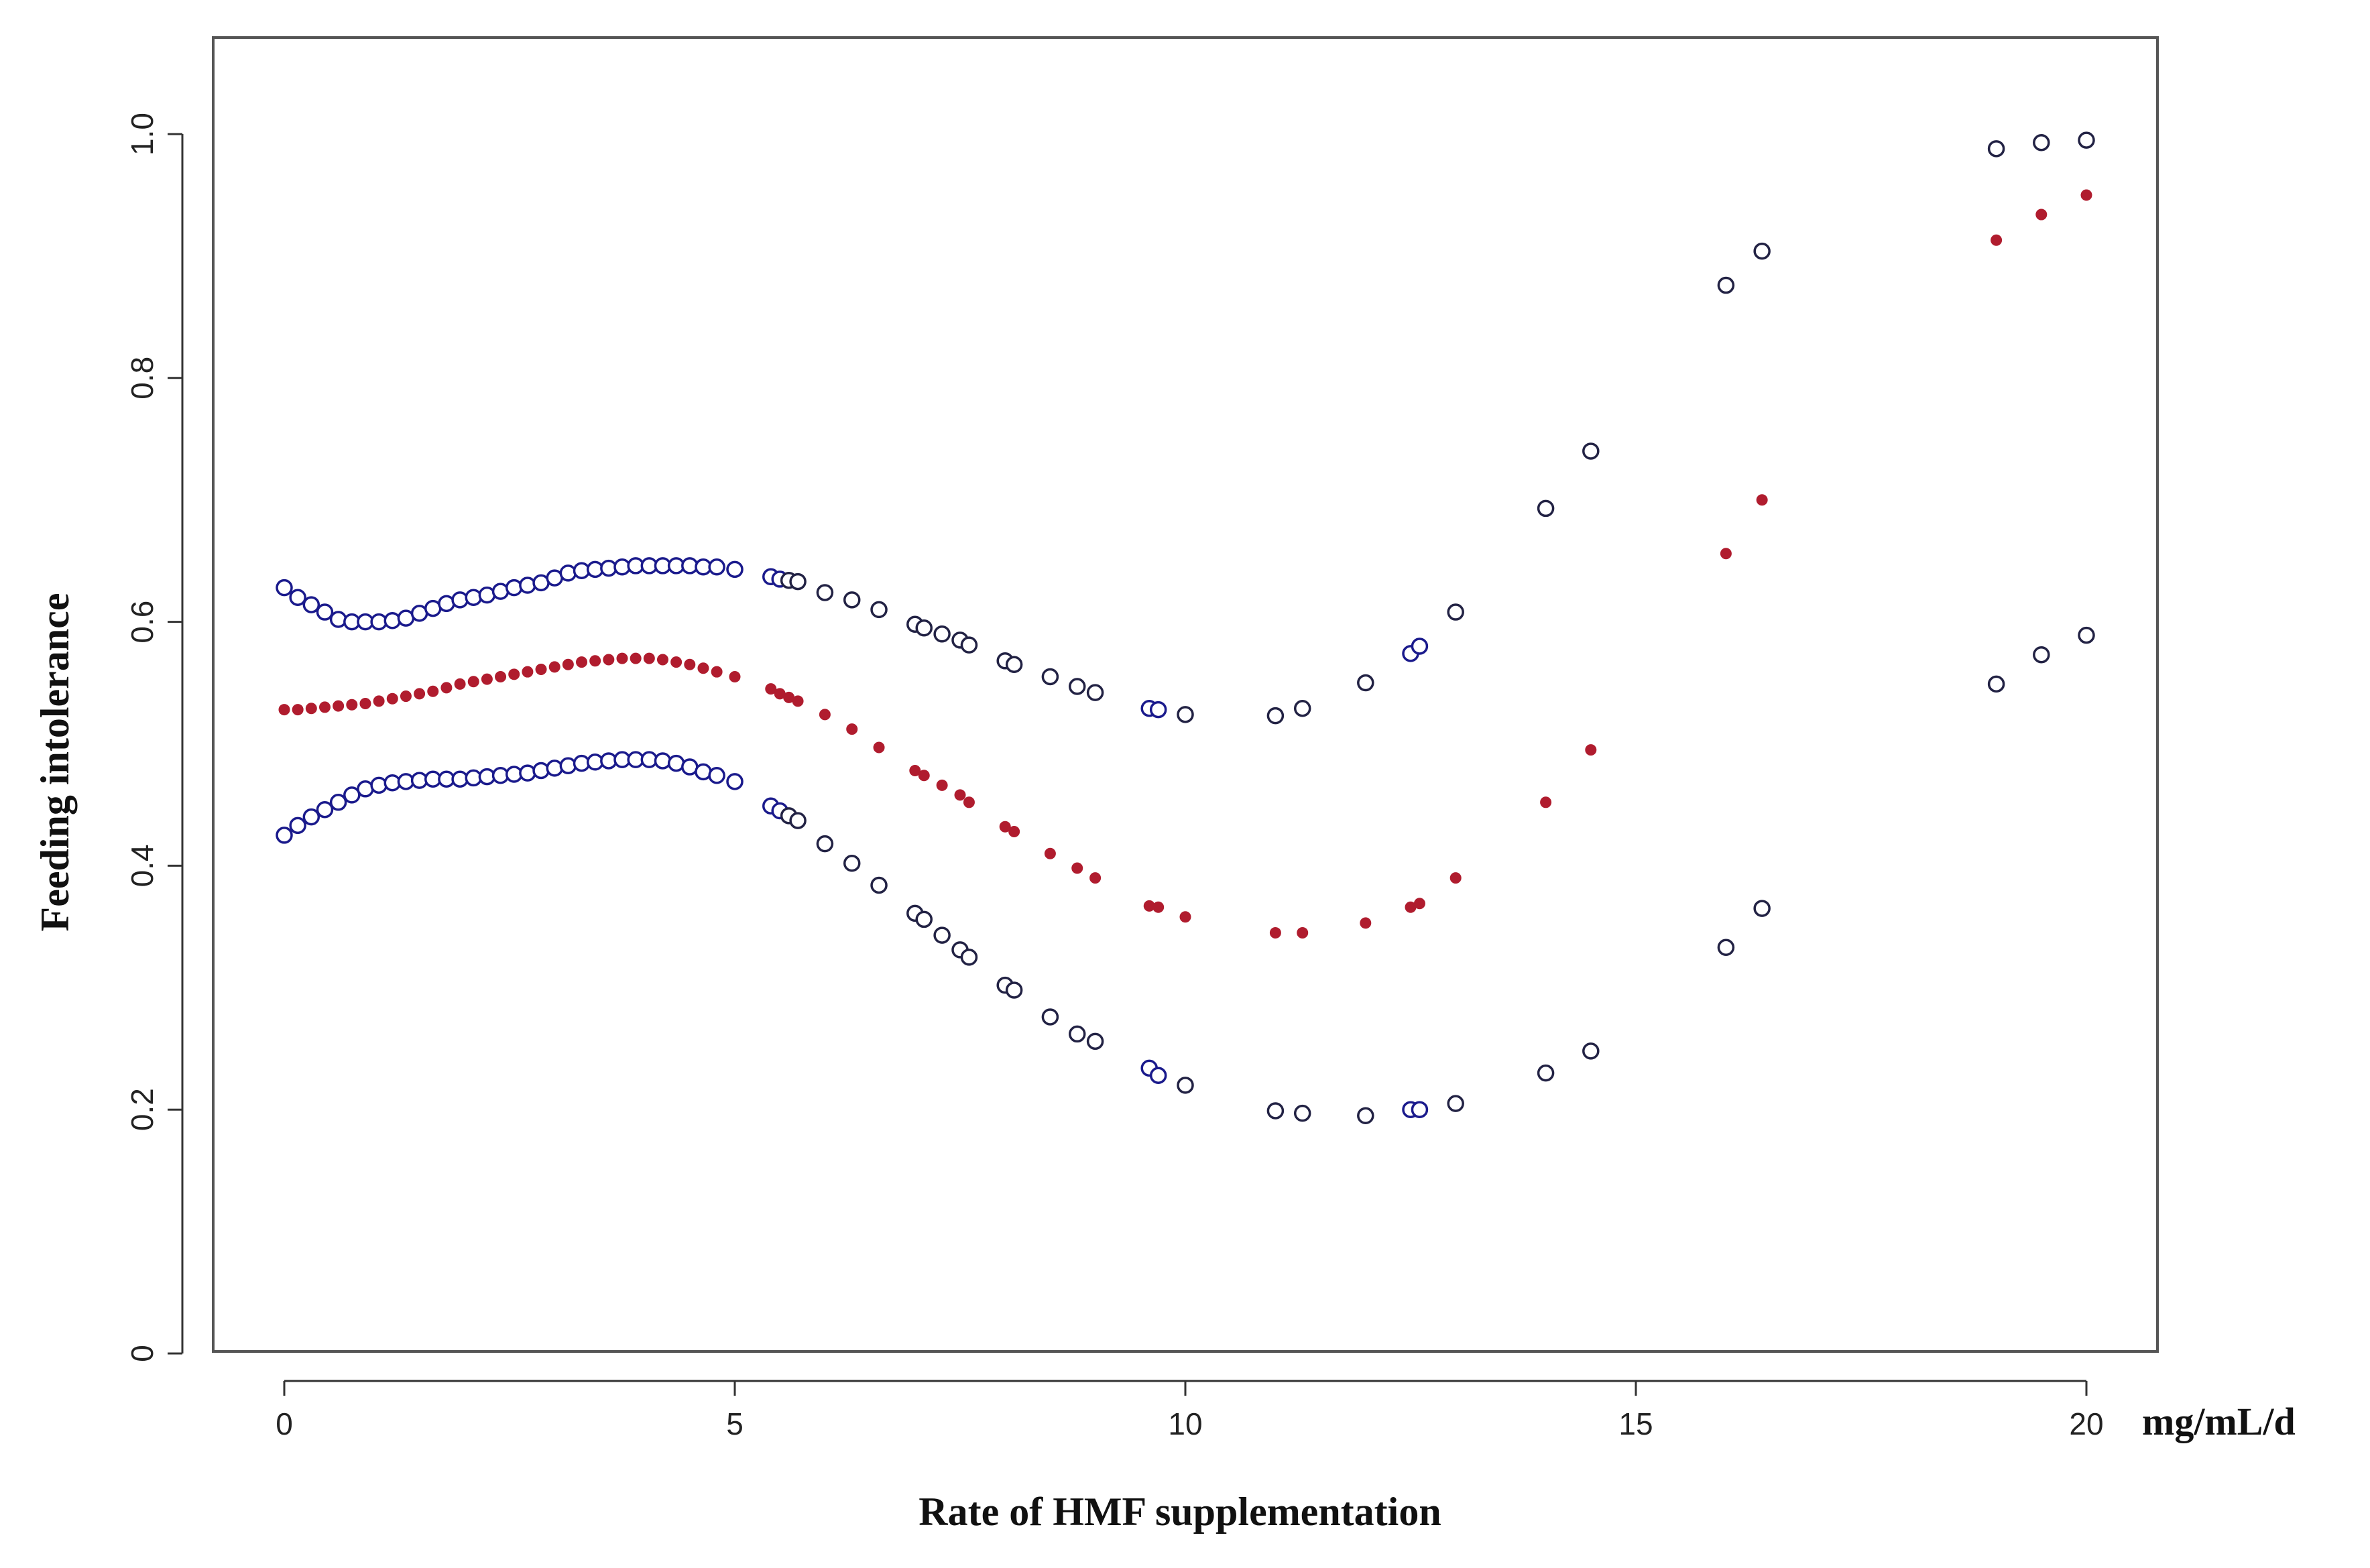  I want to click on y-tick-label: 1.0, so click(142, 135).